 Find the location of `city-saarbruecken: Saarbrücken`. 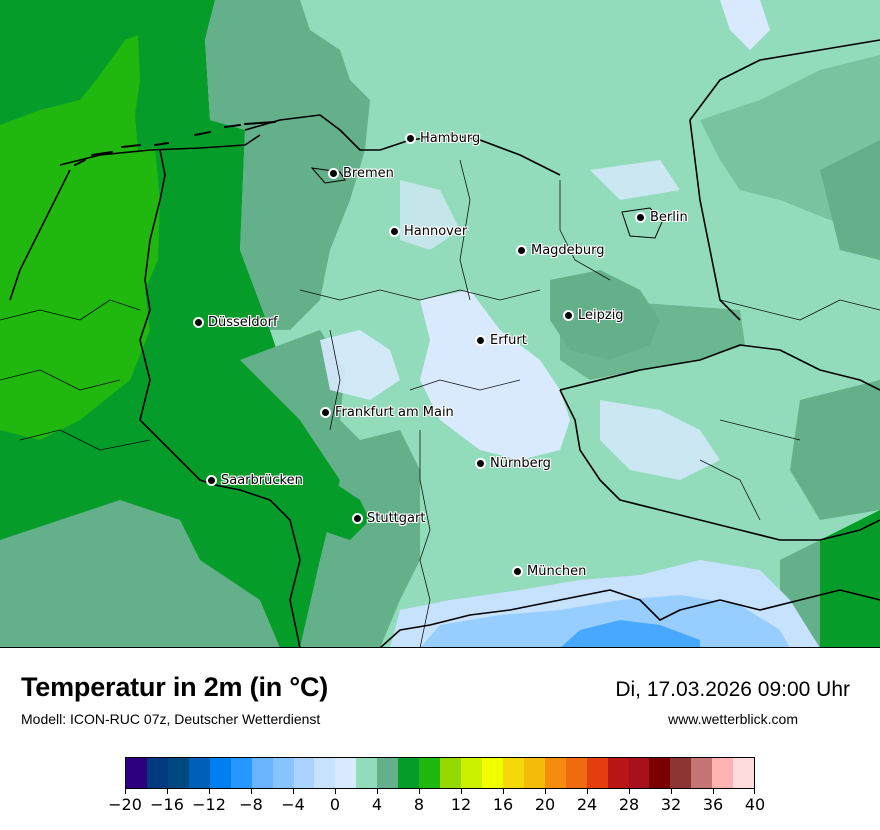

city-saarbruecken: Saarbrücken is located at coordinates (254, 480).